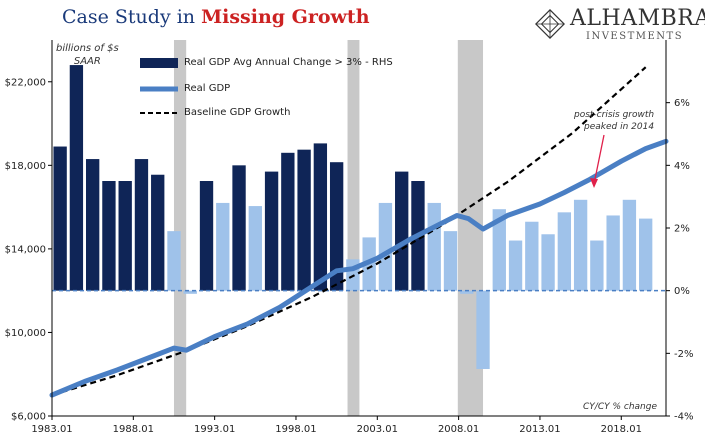 The image size is (705, 443). Describe the element at coordinates (614, 115) in the screenshot. I see `annotation-line1: post-crisis growth` at that location.